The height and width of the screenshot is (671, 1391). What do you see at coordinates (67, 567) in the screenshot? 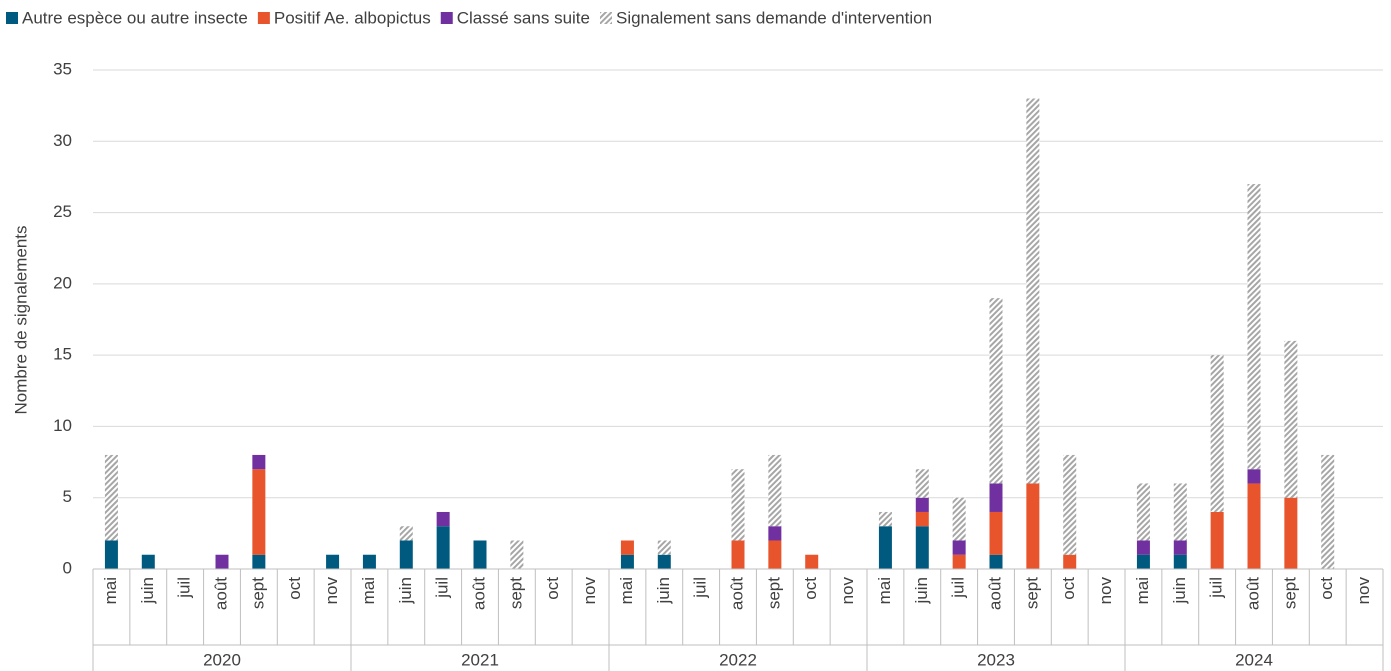
I see `y-tick-label: 0` at bounding box center [67, 567].